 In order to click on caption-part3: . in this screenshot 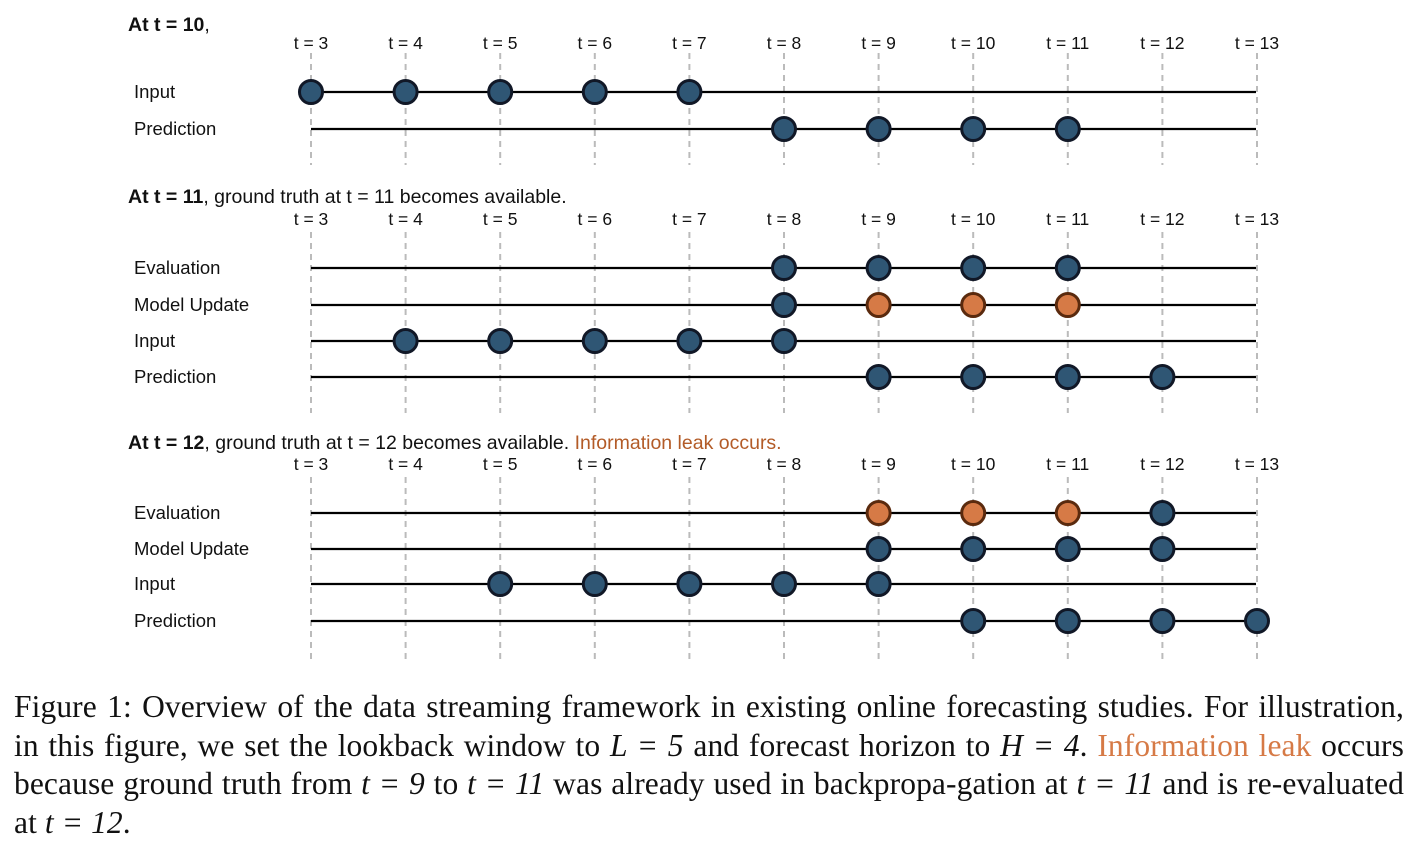, I will do `click(1088, 745)`.